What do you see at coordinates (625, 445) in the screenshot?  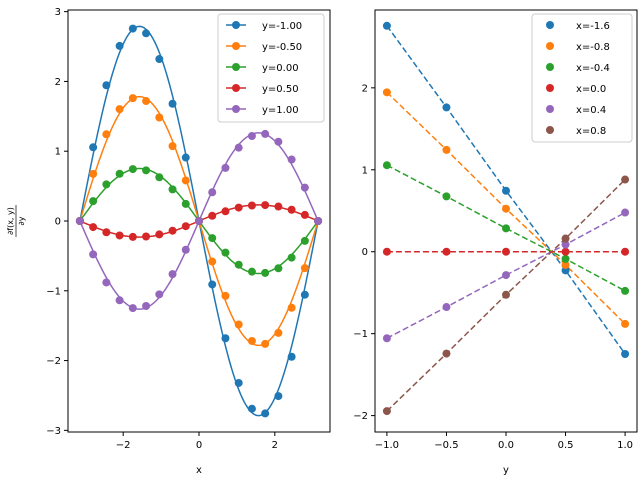 I see `right-xtick-label-4: 1.0` at bounding box center [625, 445].